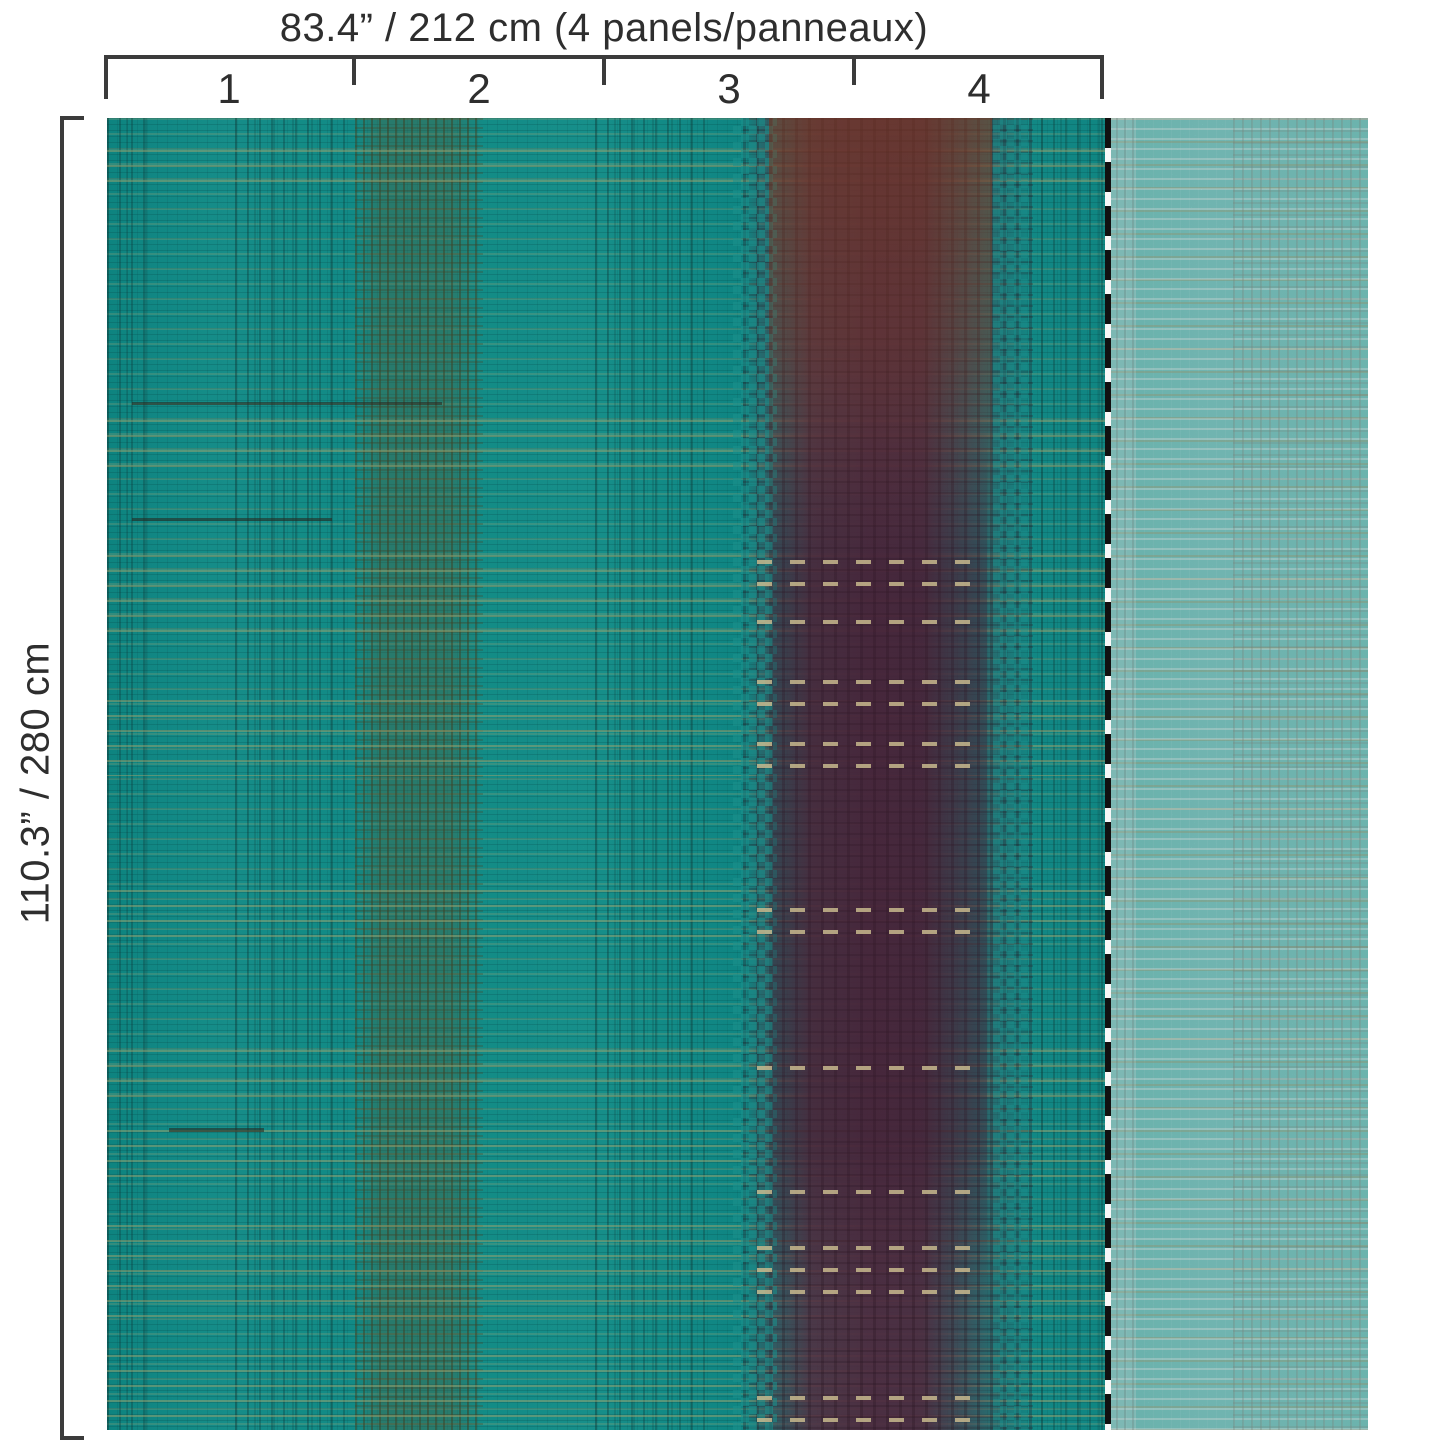 The height and width of the screenshot is (1445, 1445). What do you see at coordinates (1300, 774) in the screenshot?
I see `excess-grid-texture` at bounding box center [1300, 774].